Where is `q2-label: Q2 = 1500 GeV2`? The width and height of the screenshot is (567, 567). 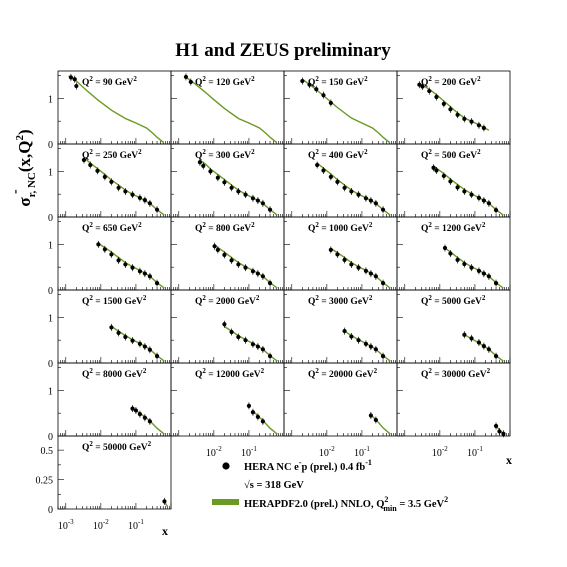
q2-label: Q2 = 1500 GeV2 is located at coordinates (114, 300).